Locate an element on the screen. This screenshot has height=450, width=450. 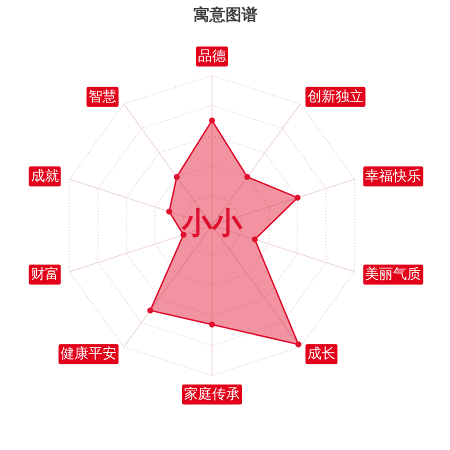
spoke-label: 健康平安 is located at coordinates (88, 354).